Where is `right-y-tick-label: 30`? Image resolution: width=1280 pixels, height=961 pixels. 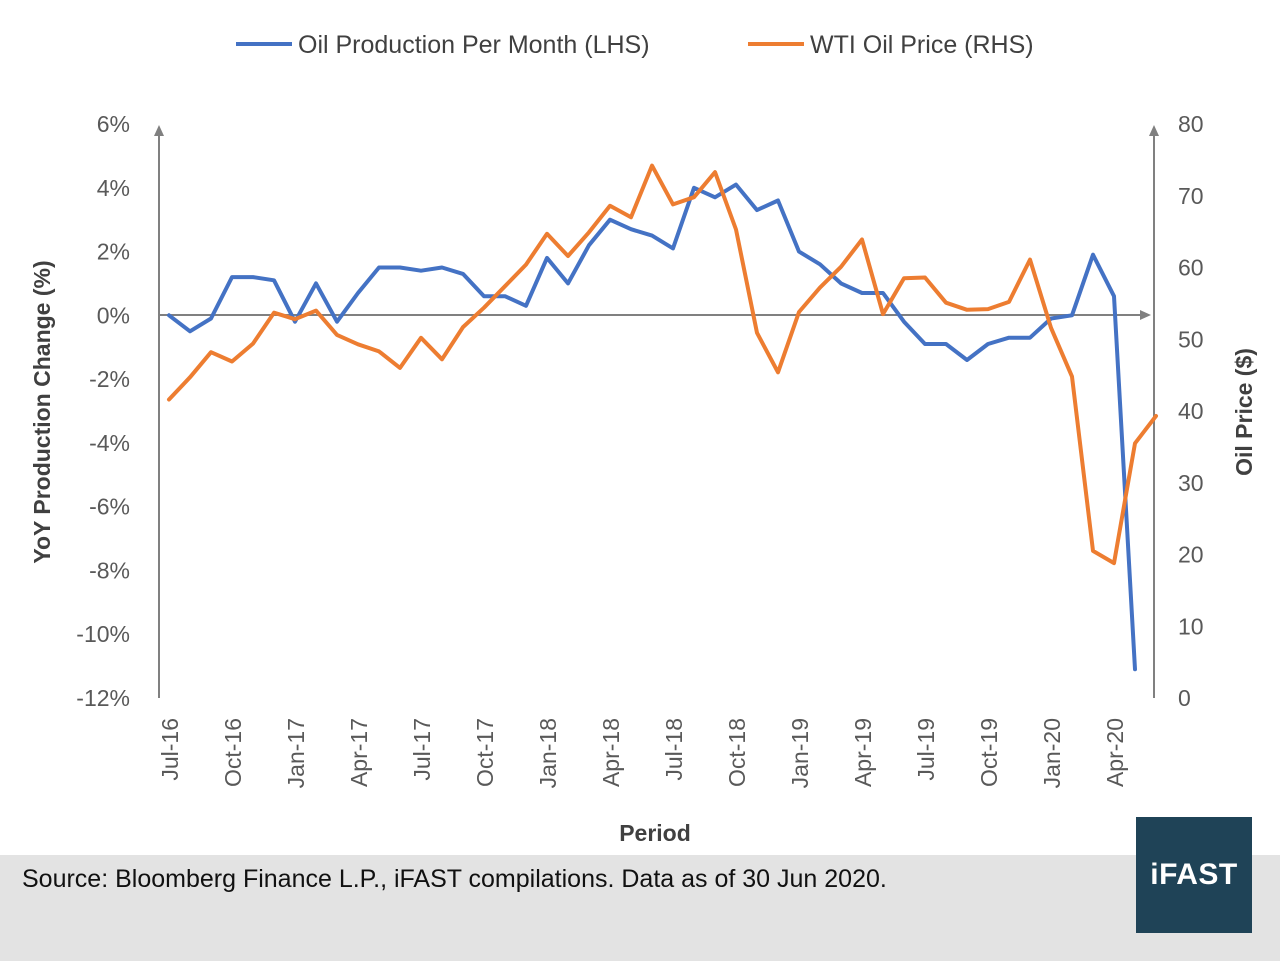 right-y-tick-label: 30 is located at coordinates (1191, 483).